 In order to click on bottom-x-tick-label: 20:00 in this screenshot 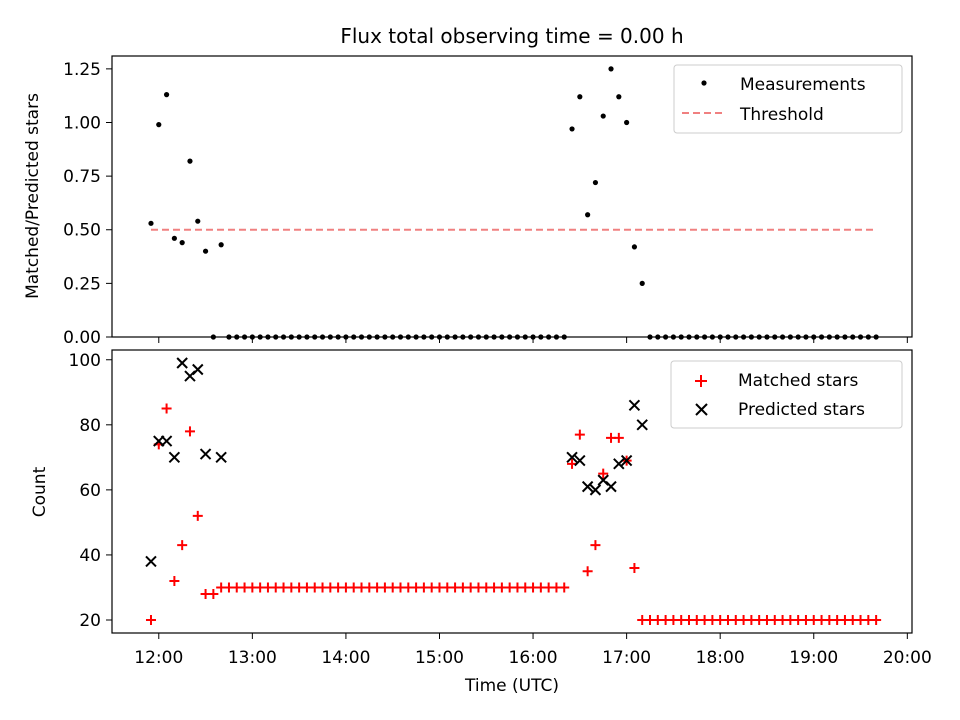, I will do `click(907, 658)`.